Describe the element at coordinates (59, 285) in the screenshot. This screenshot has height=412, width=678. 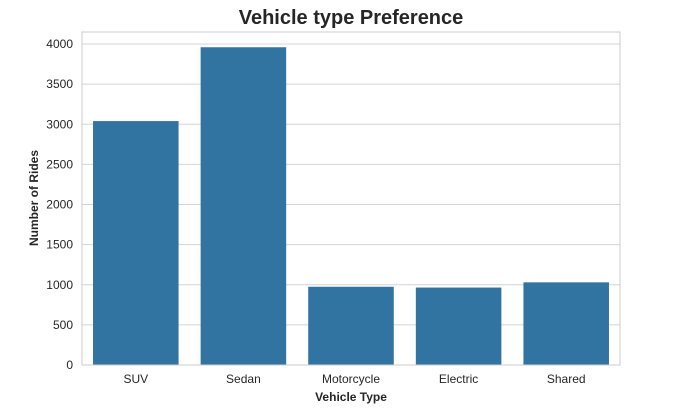
I see `y-tick-label: 1000` at that location.